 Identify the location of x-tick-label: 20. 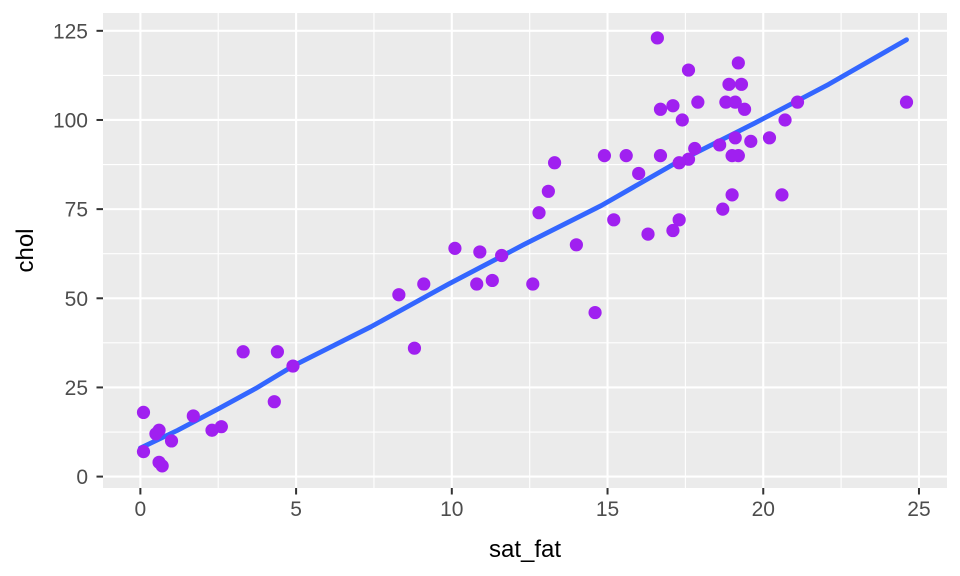
(763, 509).